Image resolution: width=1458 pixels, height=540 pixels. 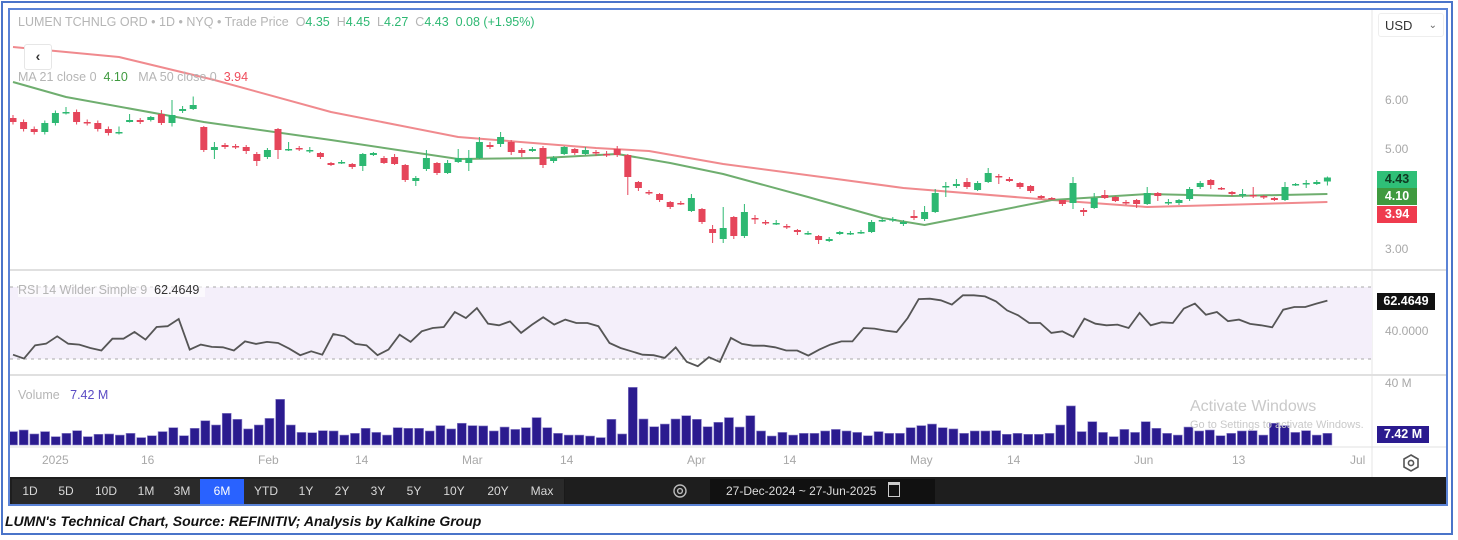 What do you see at coordinates (380, 22) in the screenshot?
I see `low-label: L` at bounding box center [380, 22].